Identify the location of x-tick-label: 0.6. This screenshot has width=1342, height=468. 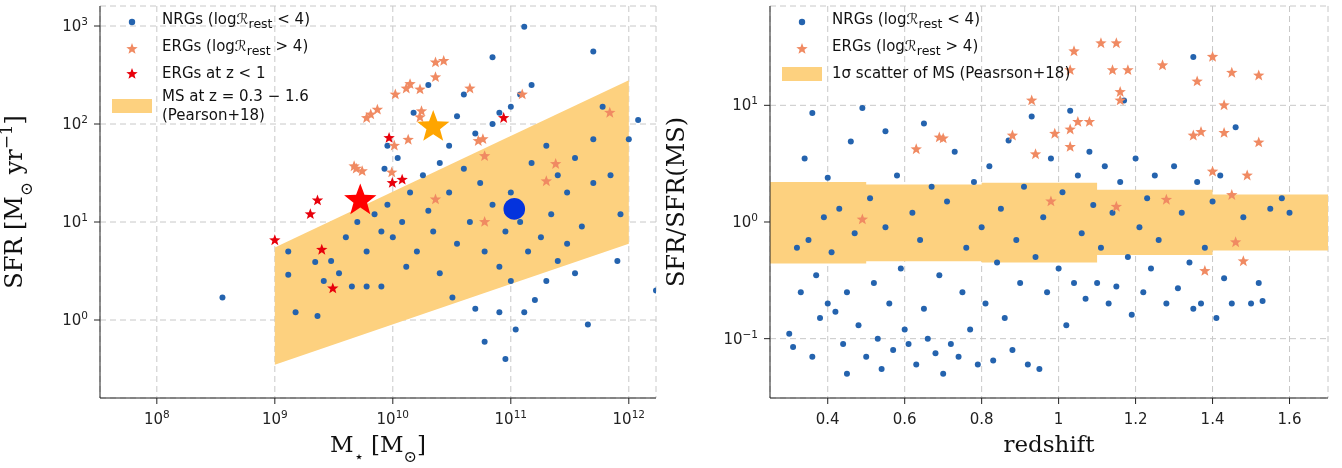
(904, 419).